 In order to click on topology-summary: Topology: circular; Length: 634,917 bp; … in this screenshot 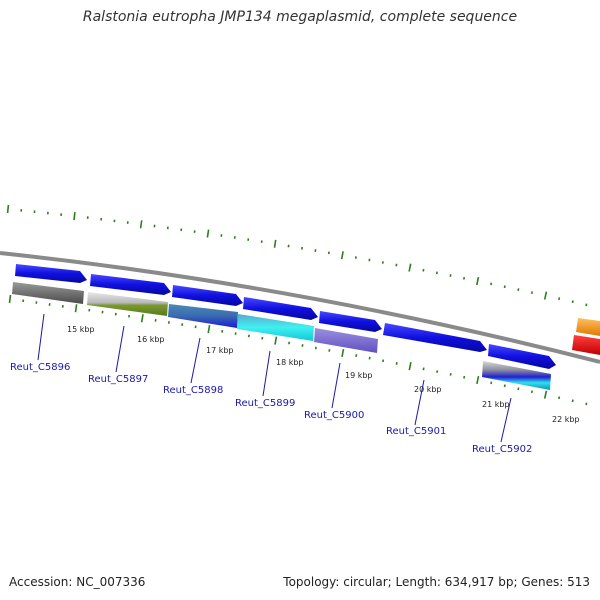, I will do `click(436, 582)`.